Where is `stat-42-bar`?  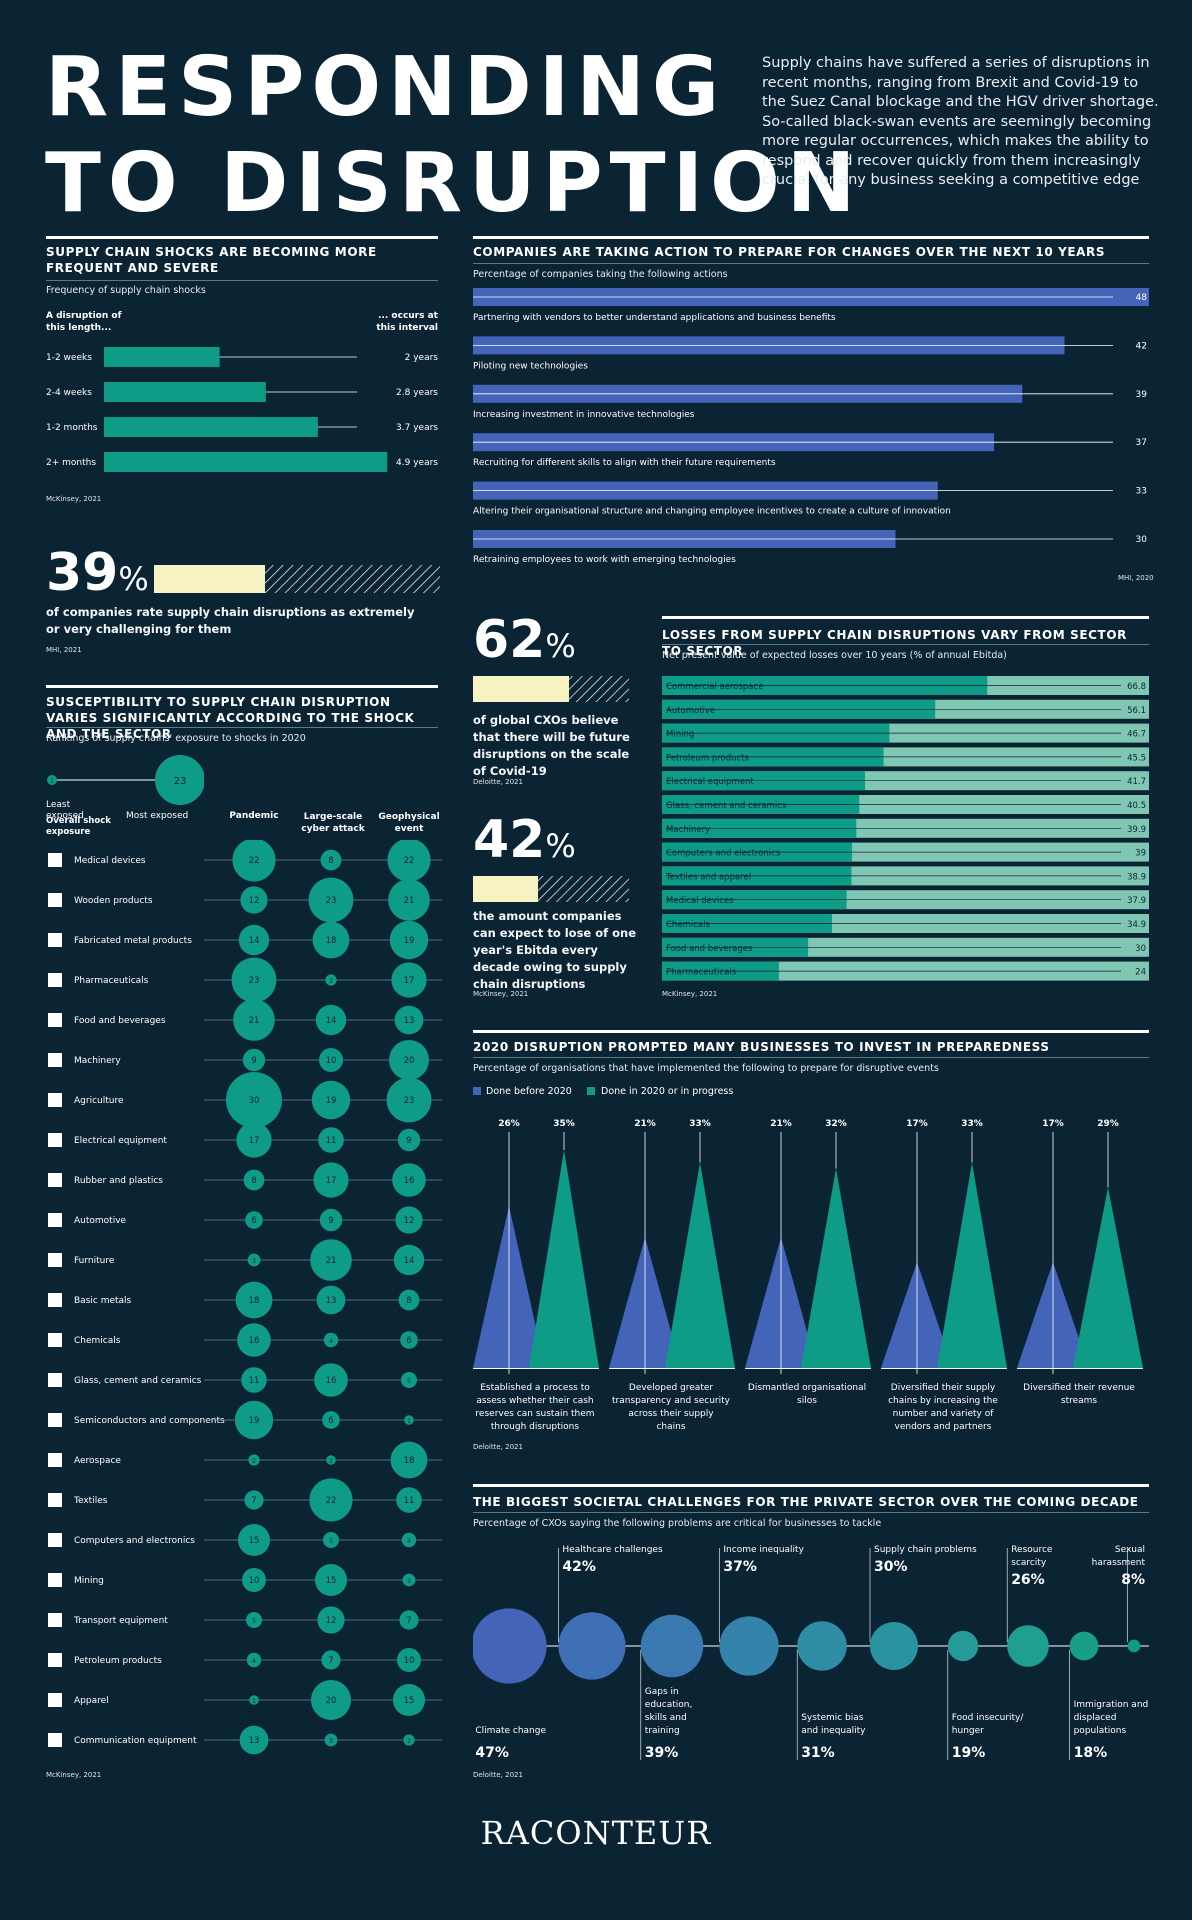 stat-42-bar is located at coordinates (551, 889).